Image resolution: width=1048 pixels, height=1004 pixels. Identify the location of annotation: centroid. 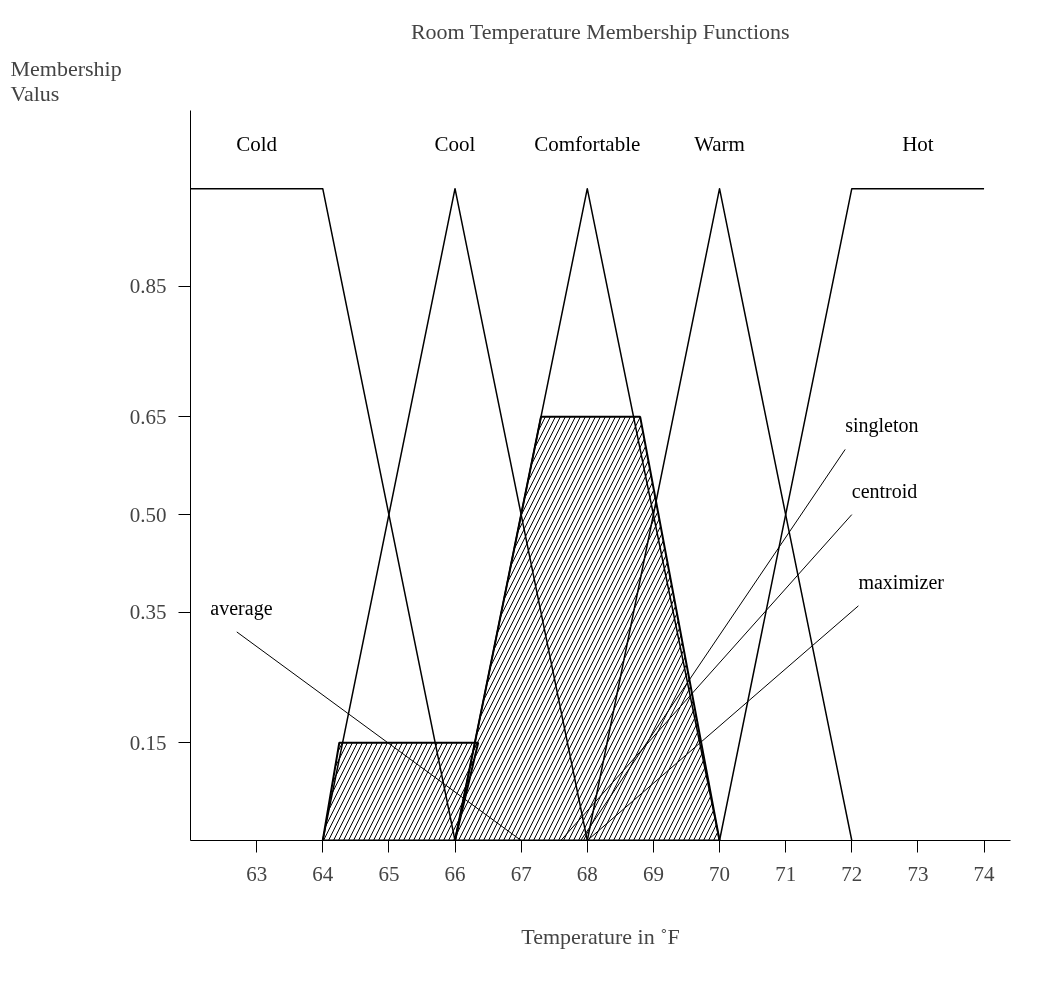
(884, 490).